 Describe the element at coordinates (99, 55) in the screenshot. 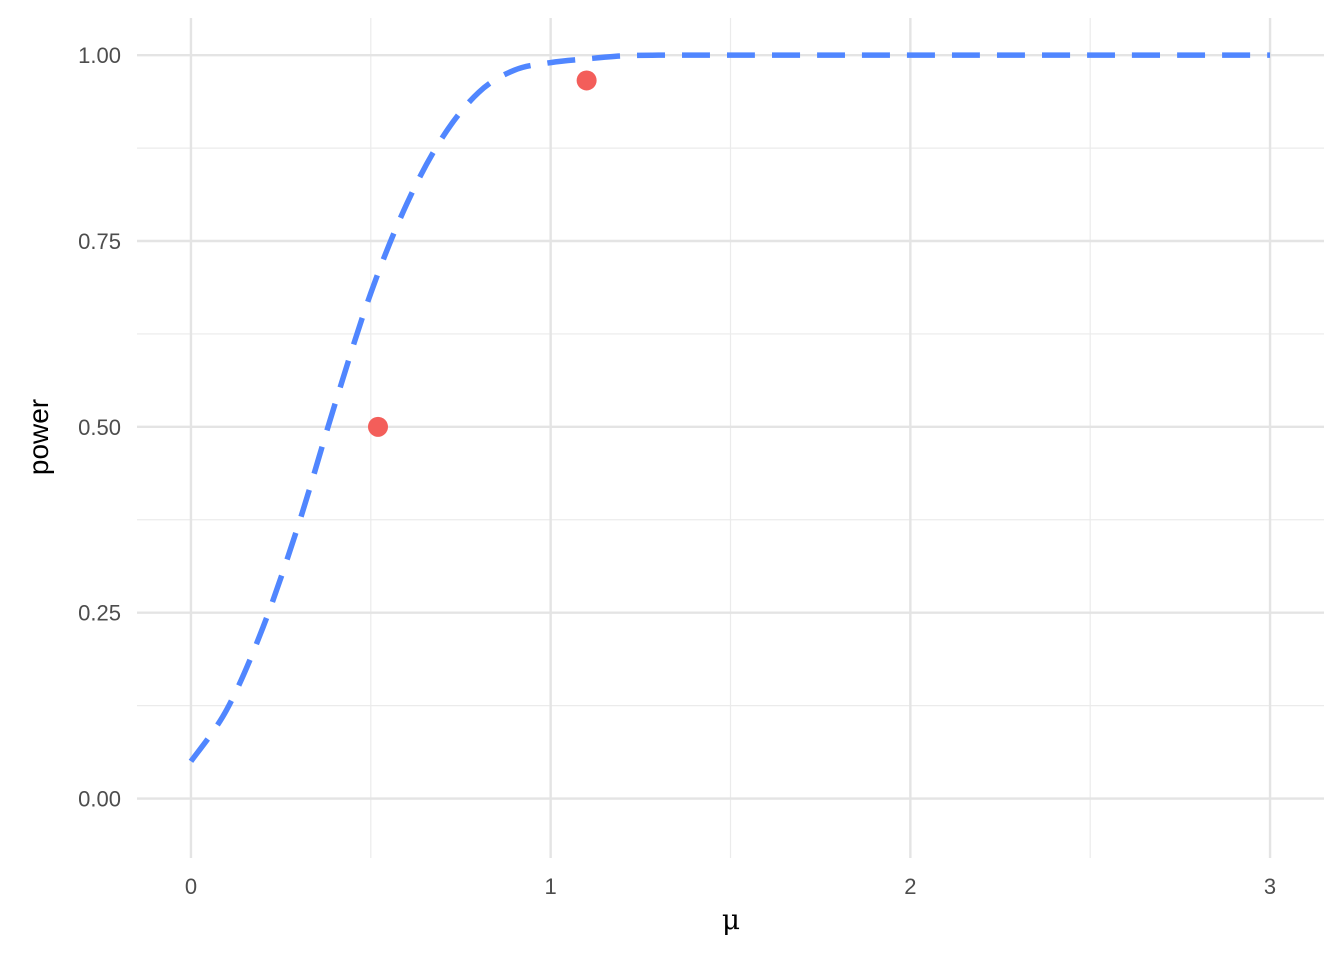

I see `y-tick-label: 1.00` at that location.